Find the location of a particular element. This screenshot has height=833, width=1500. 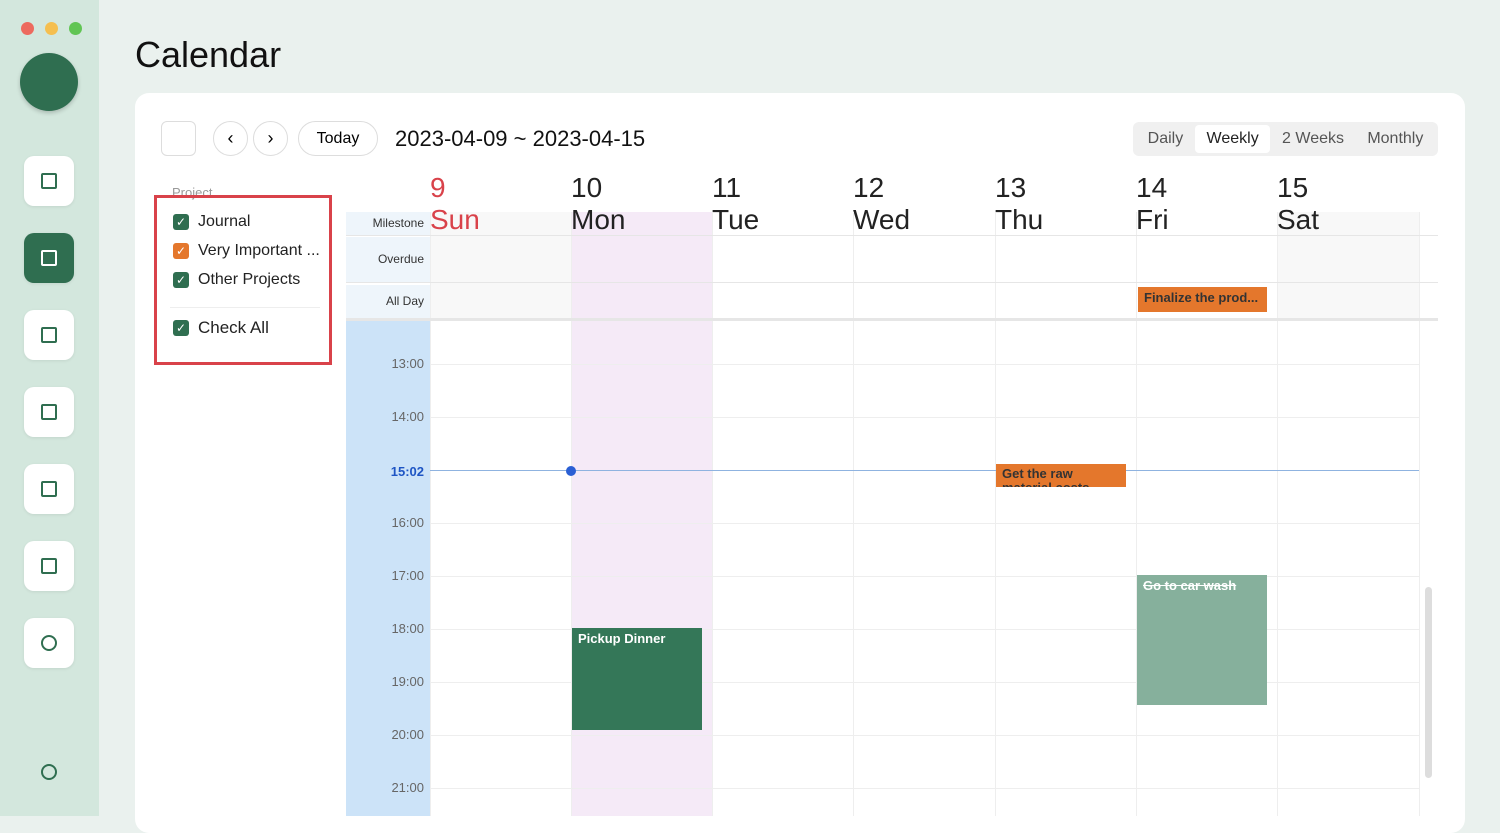

day-name: Tue is located at coordinates (736, 219).